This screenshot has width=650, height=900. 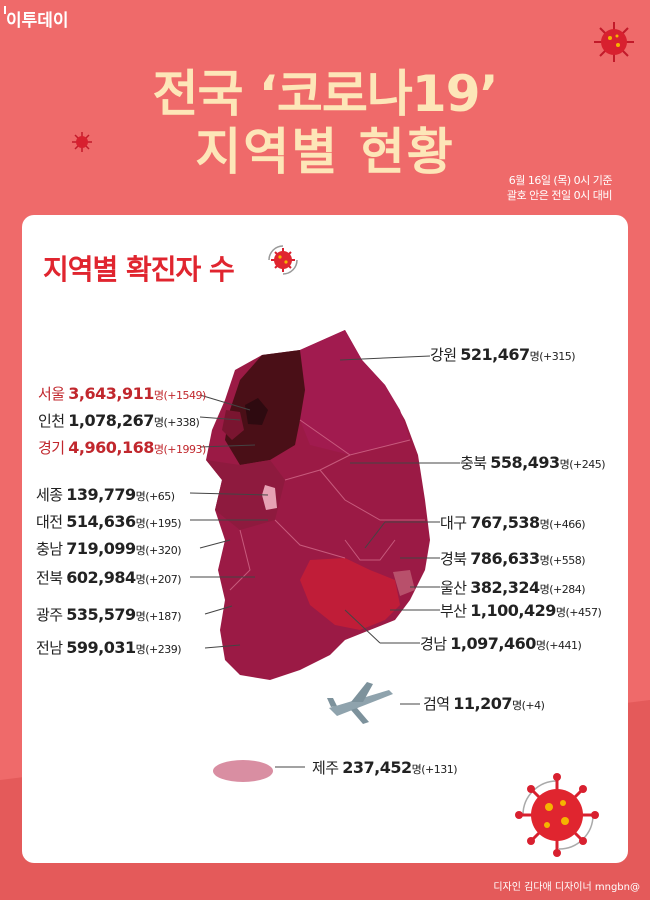 I want to click on label-gangwon: 강원 521,467명(+315), so click(x=503, y=354).